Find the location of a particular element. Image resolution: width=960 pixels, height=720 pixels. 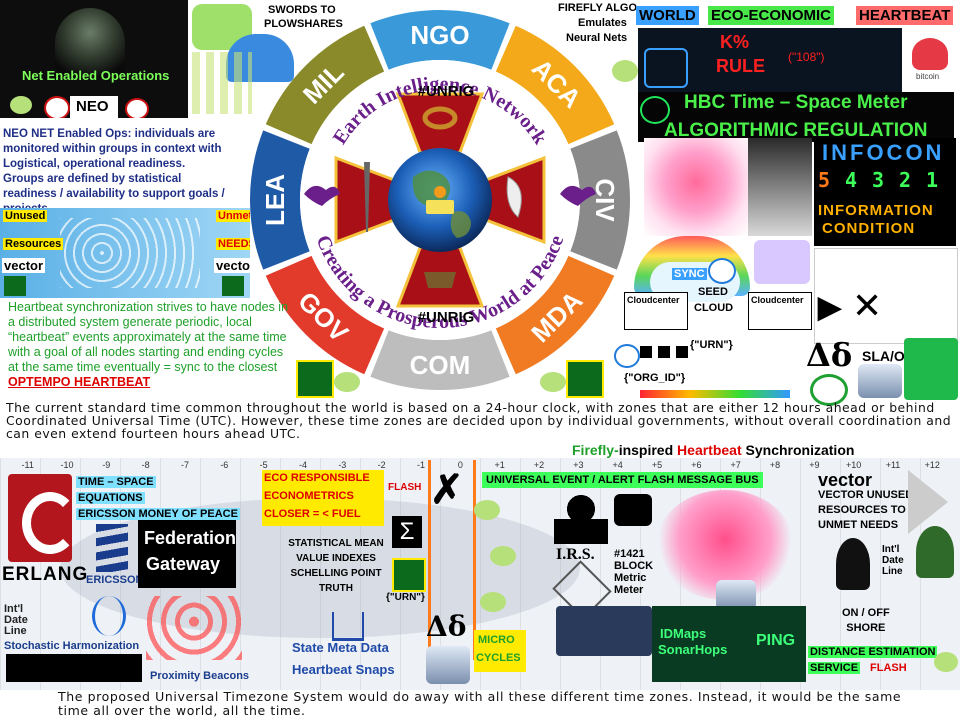

timezone-number: -5 is located at coordinates (263, 465).